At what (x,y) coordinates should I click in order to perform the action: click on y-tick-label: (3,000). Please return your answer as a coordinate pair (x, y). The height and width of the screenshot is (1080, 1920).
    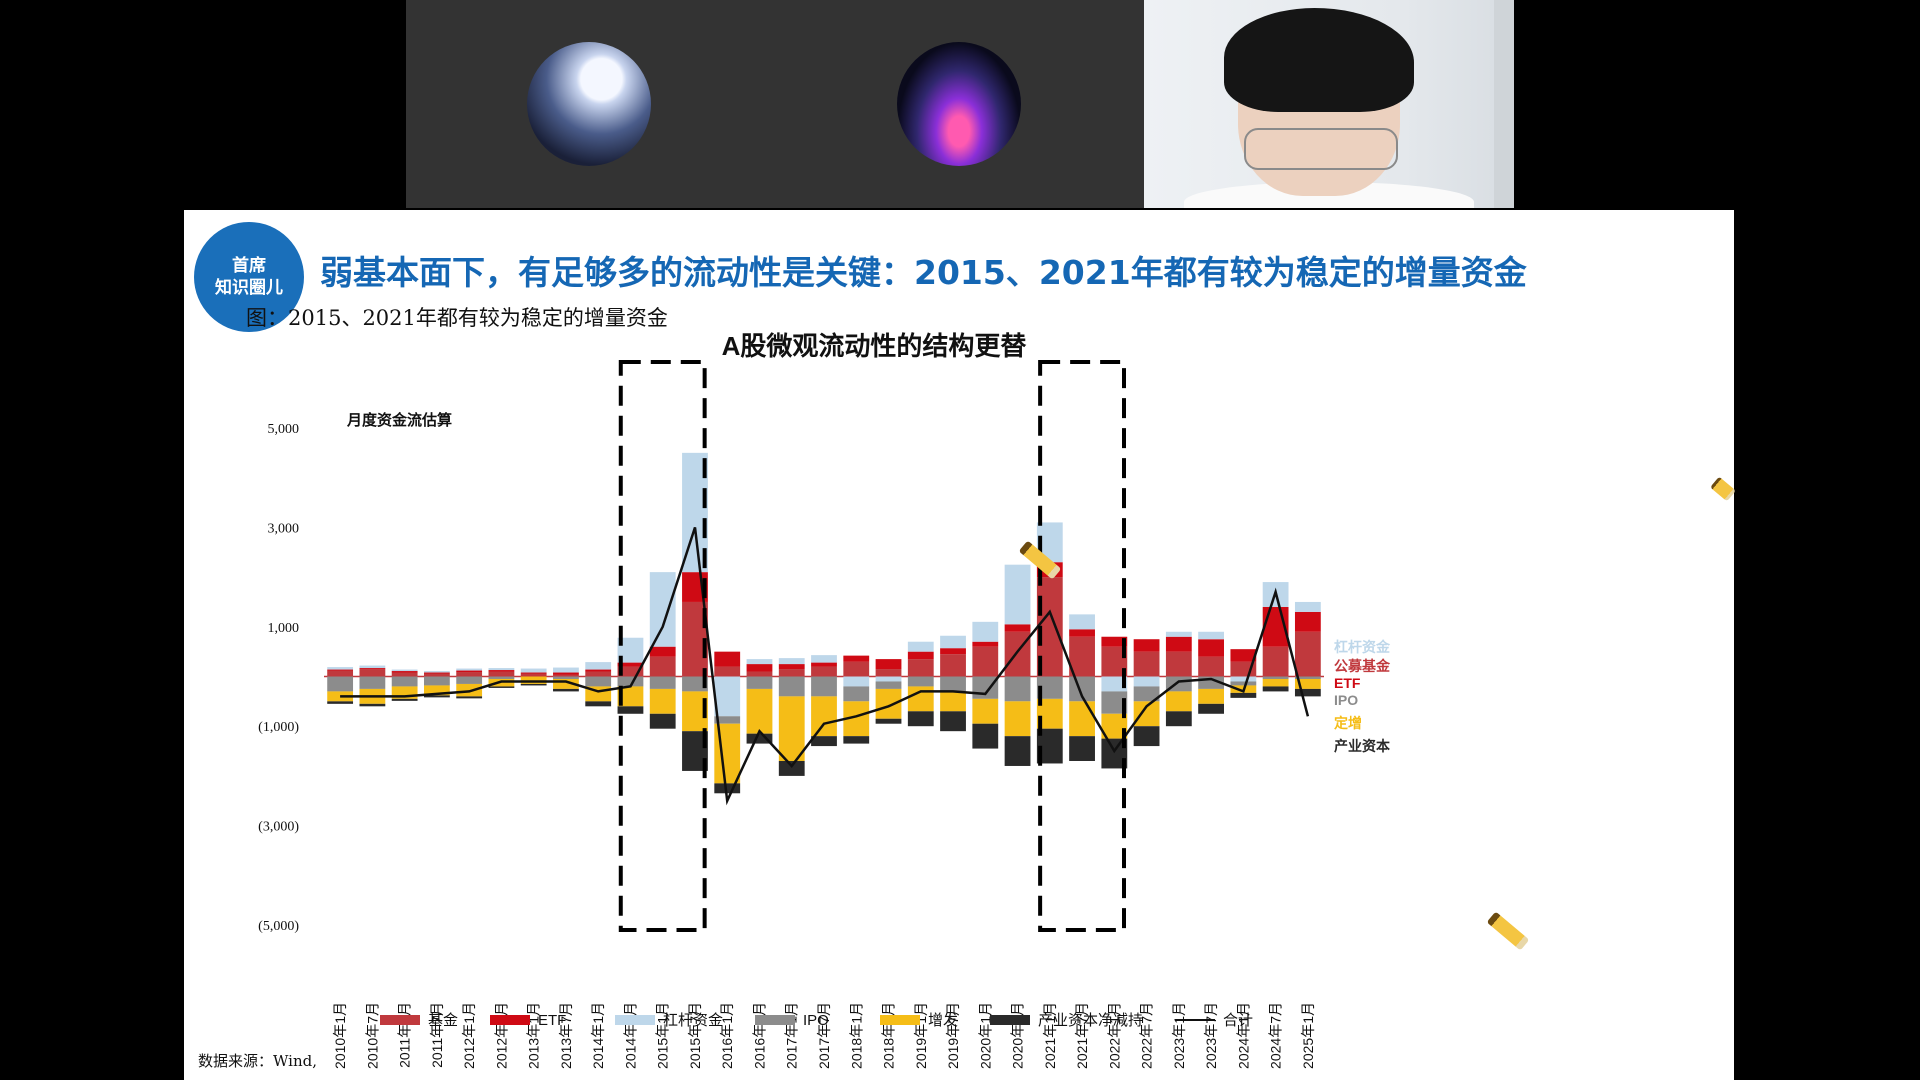
    Looking at the image, I should click on (278, 827).